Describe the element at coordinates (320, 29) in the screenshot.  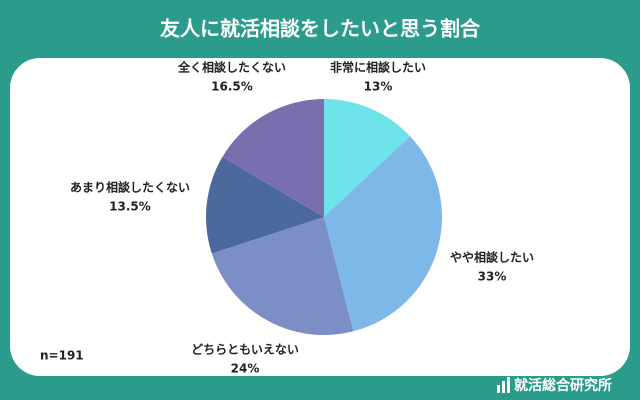
I see `chart-title: 友人に就活相談をしたいと思う割合` at that location.